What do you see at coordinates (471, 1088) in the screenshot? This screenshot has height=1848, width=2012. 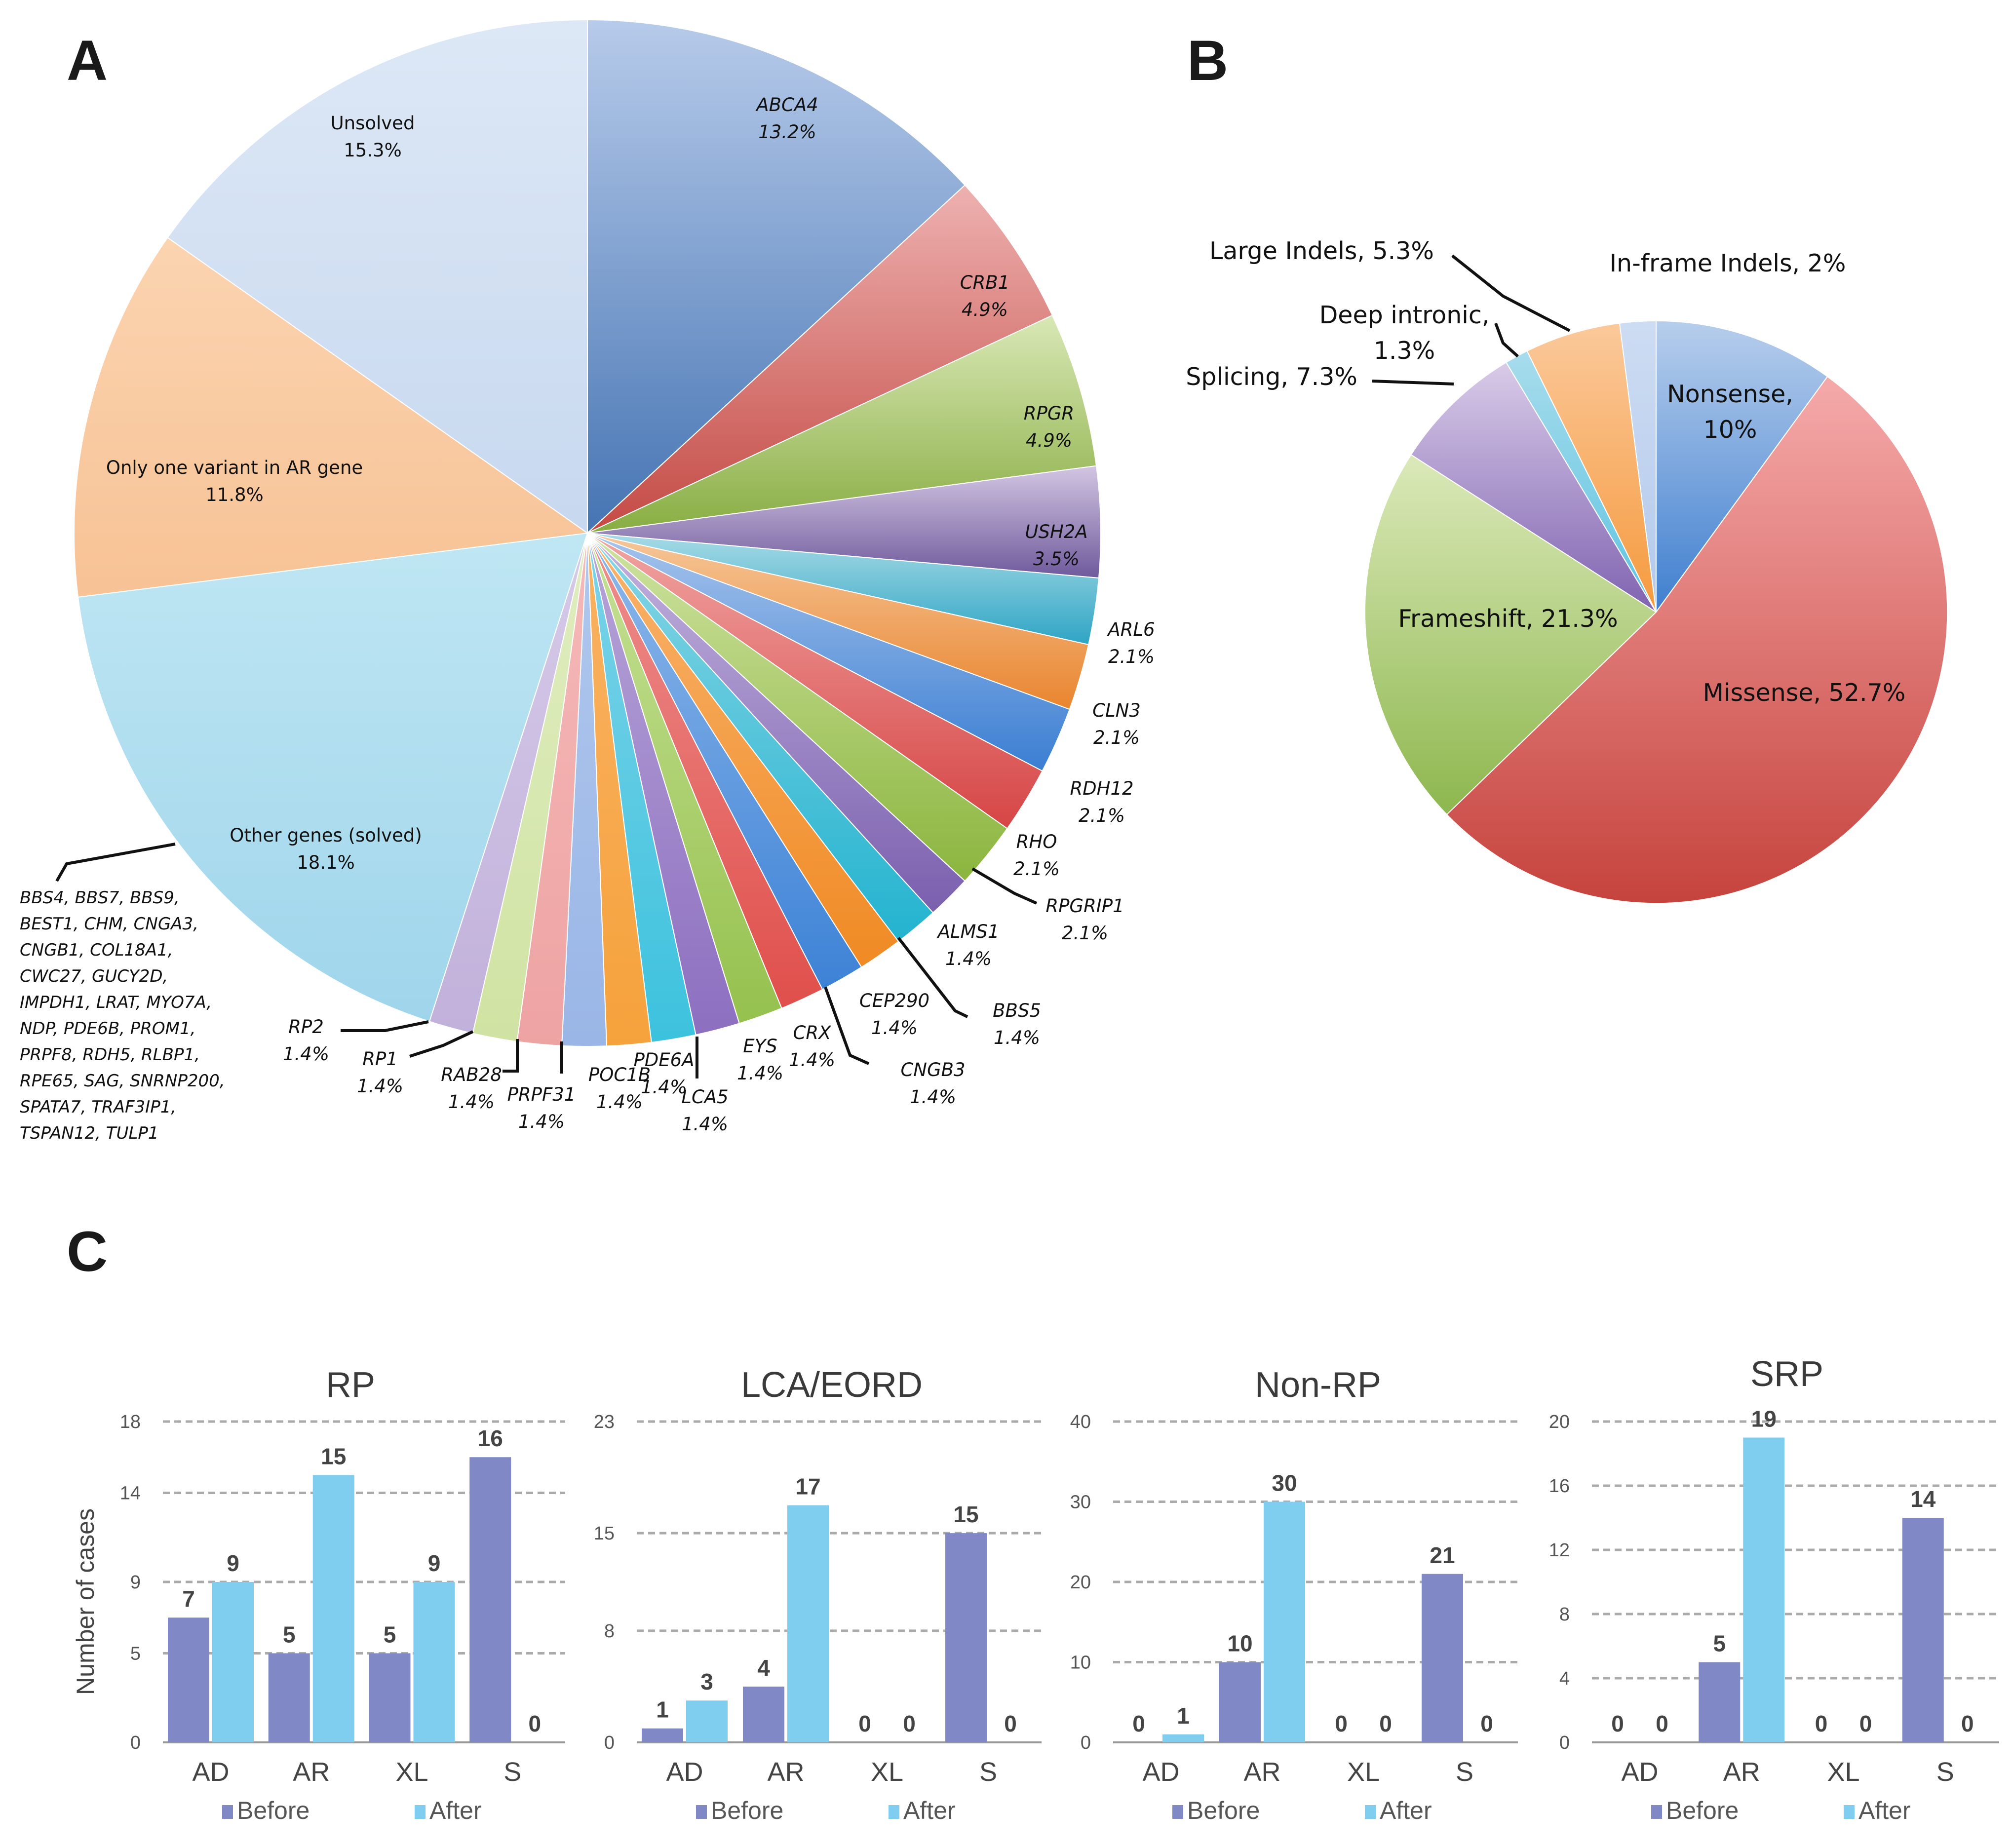 I see `label-rab28: RAB28 1.4%` at bounding box center [471, 1088].